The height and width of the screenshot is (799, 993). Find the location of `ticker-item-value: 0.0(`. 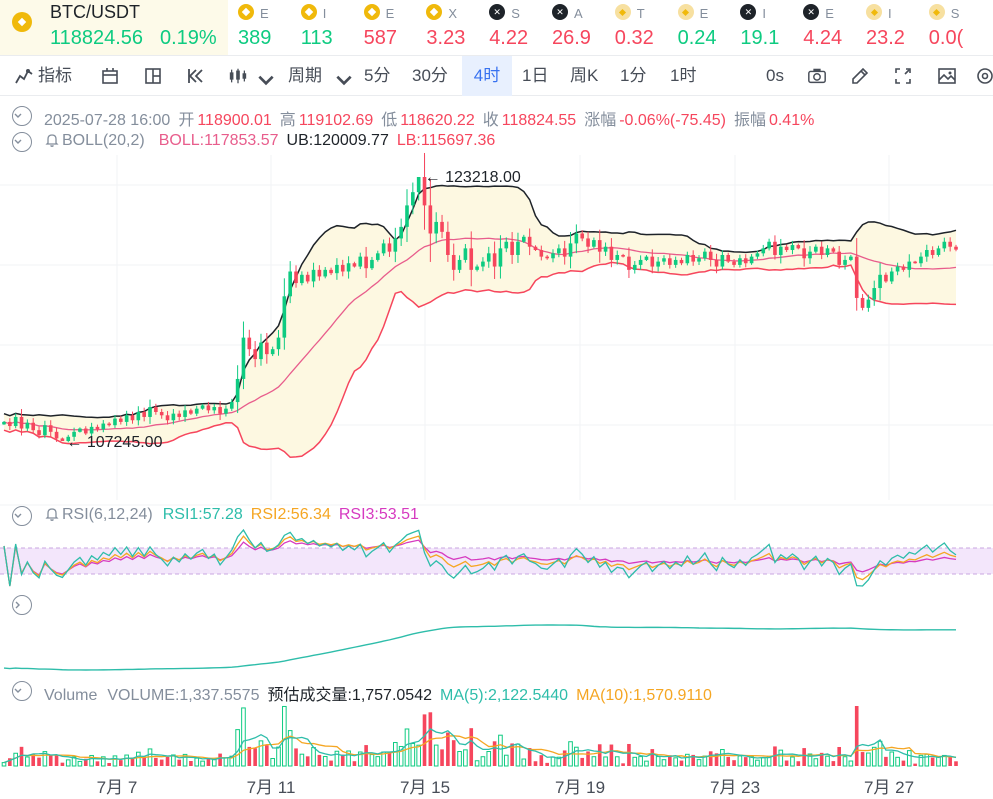

ticker-item-value: 0.0( is located at coordinates (946, 38).